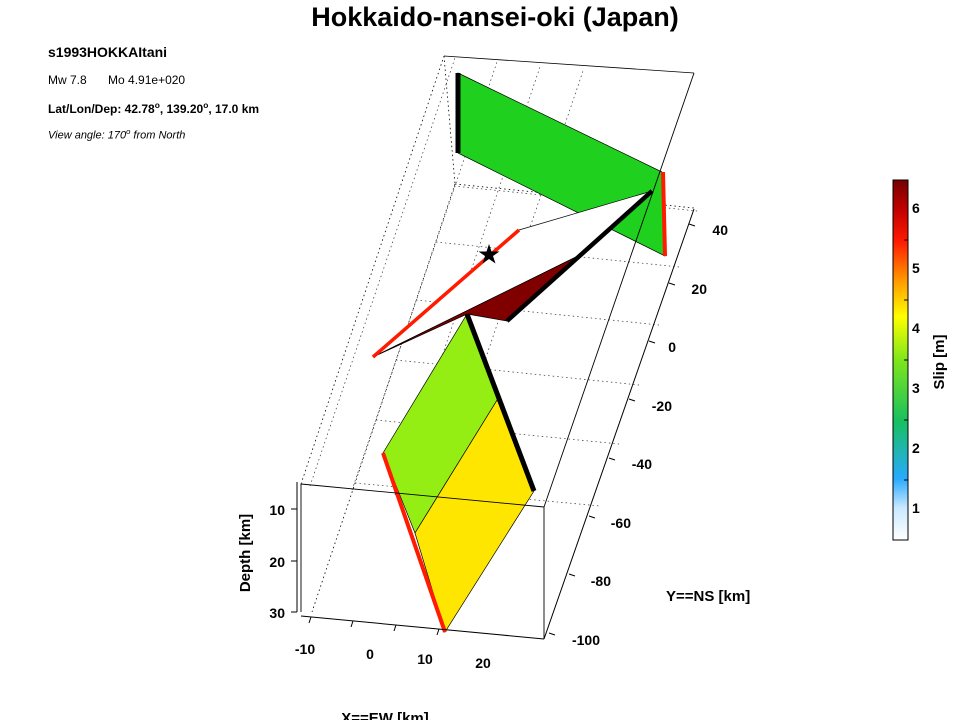 Image resolution: width=960 pixels, height=720 pixels. I want to click on y-tick-label: 0, so click(672, 347).